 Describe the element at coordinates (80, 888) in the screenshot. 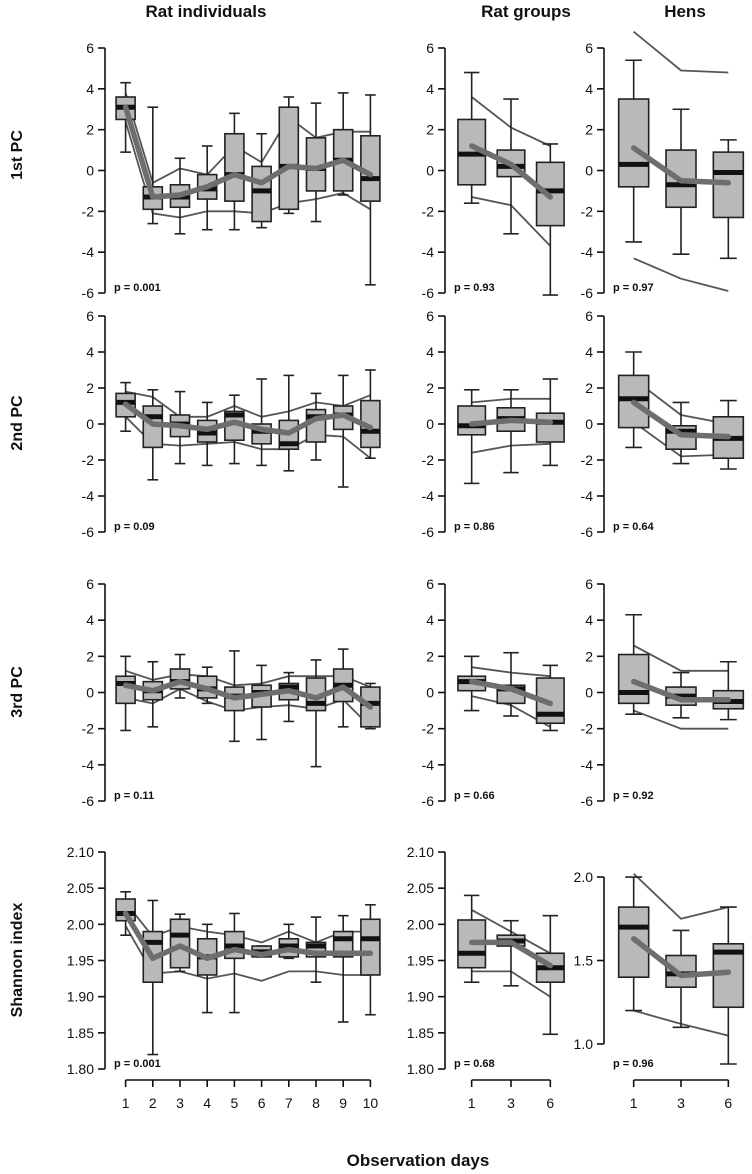

I see `y-tick-label: 2.05` at that location.